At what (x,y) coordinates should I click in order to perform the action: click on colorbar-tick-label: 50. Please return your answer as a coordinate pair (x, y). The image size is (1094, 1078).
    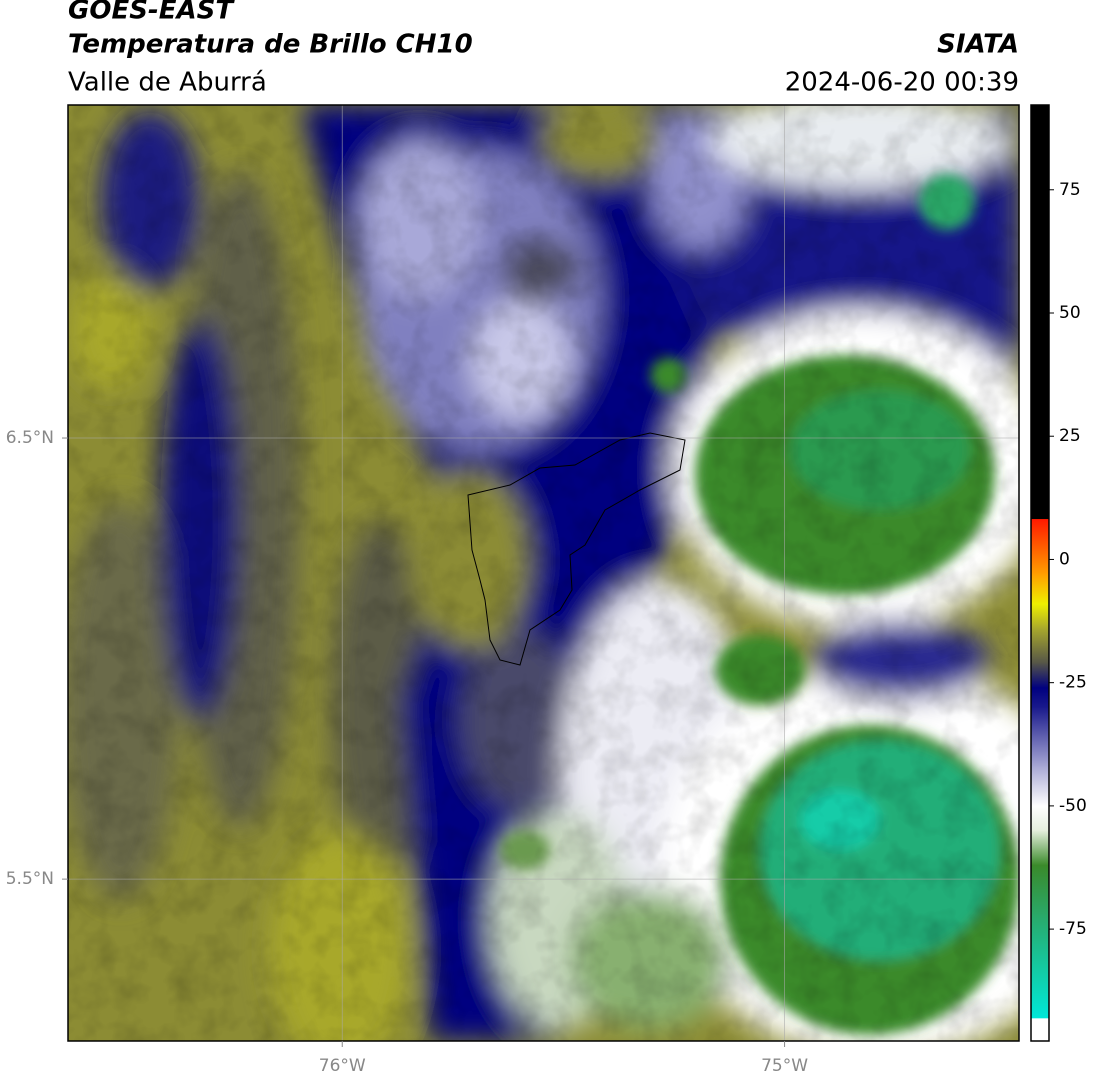
    Looking at the image, I should click on (1070, 313).